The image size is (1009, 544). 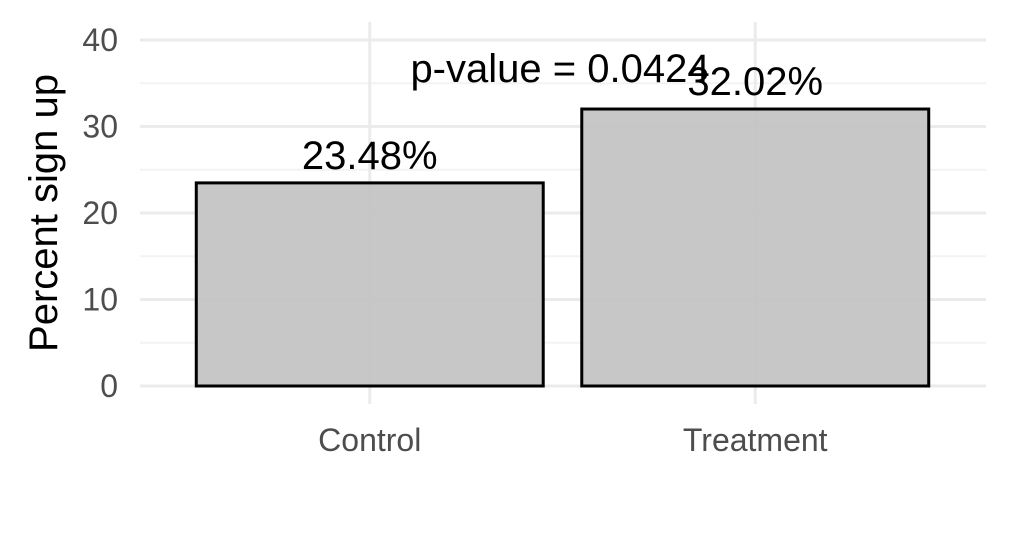 What do you see at coordinates (369, 284) in the screenshot?
I see `bar-control` at bounding box center [369, 284].